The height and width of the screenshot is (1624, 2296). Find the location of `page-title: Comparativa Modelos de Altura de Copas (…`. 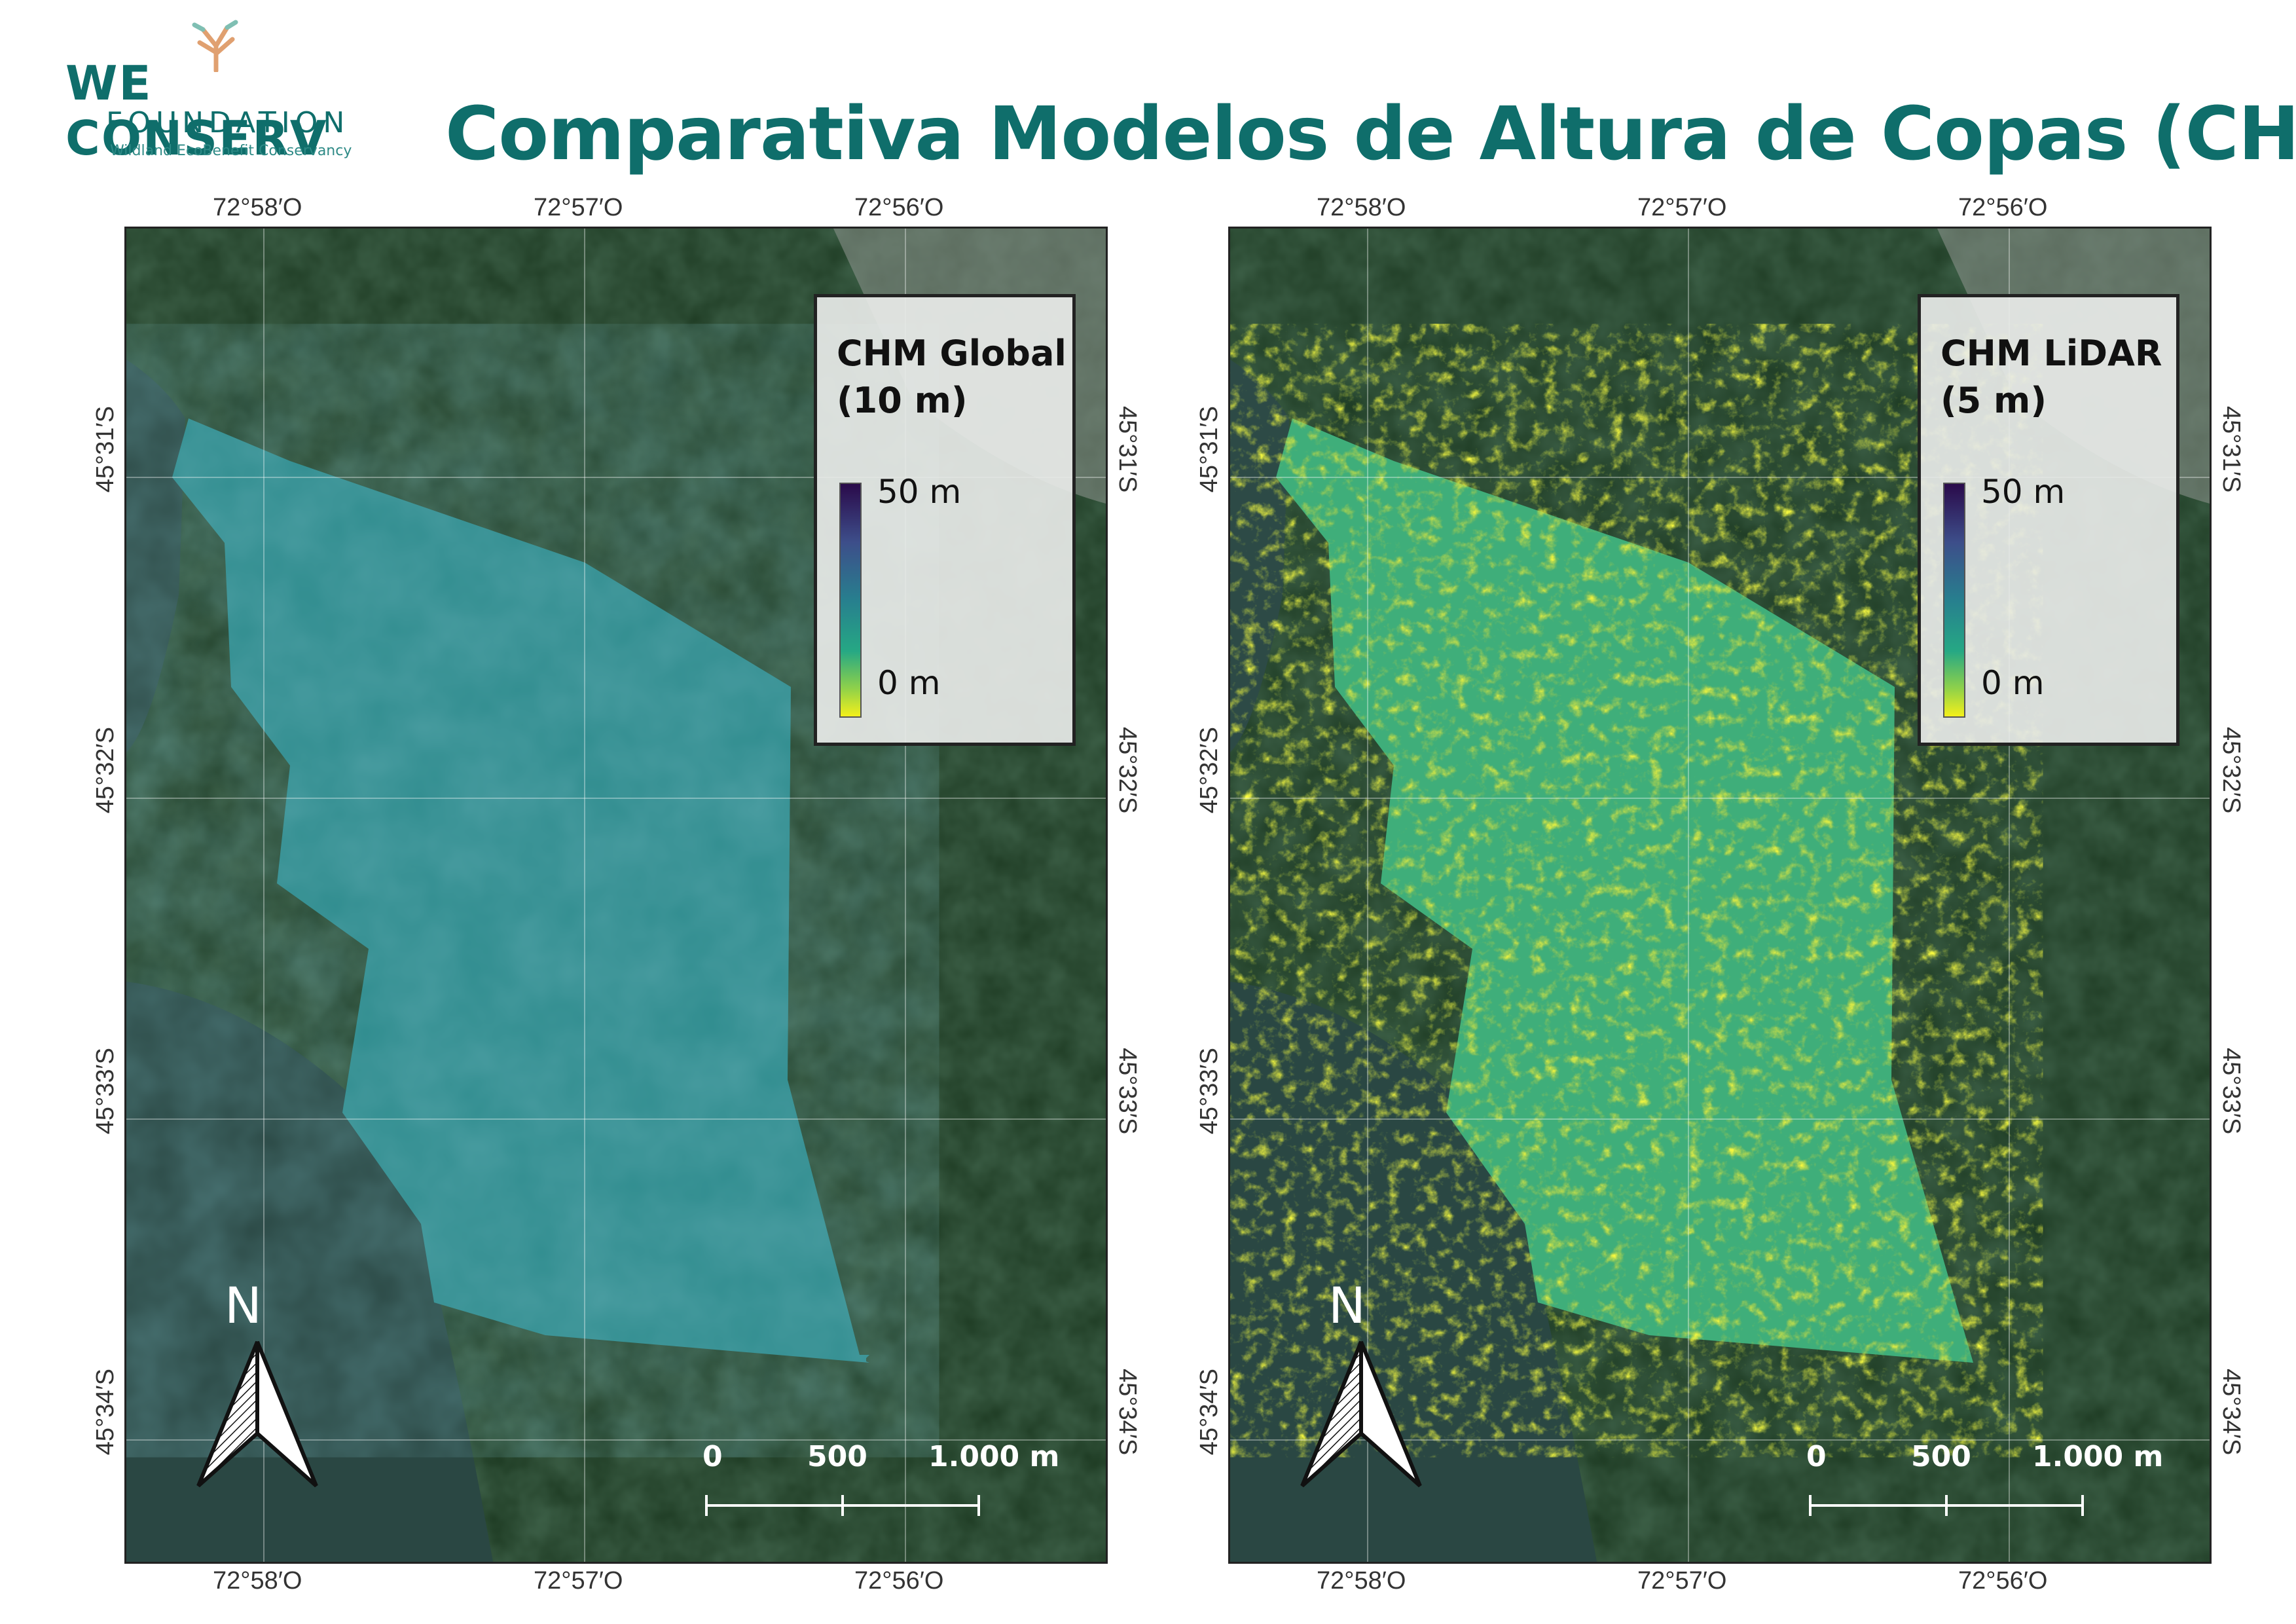

page-title: Comparativa Modelos de Altura de Copas (… is located at coordinates (1370, 134).